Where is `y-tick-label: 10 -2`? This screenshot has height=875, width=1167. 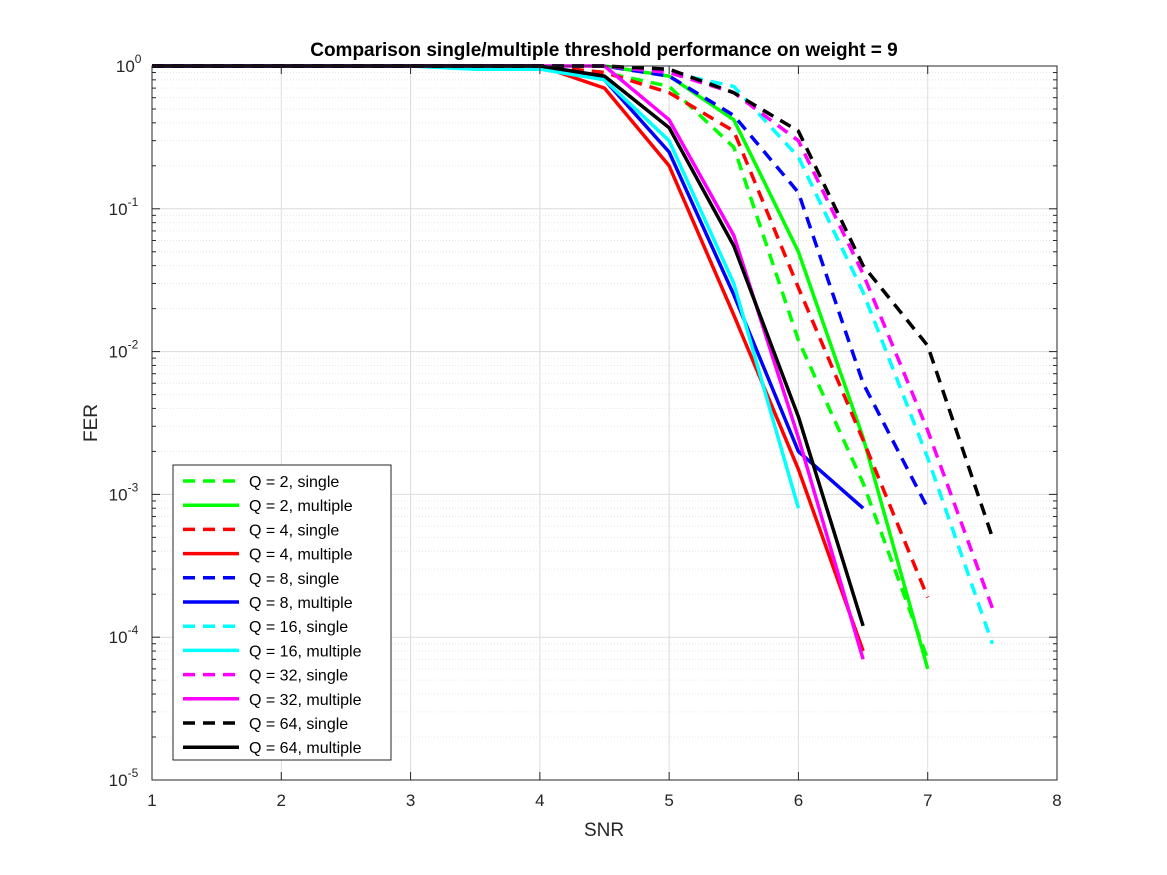 y-tick-label: 10 -2 is located at coordinates (124, 350).